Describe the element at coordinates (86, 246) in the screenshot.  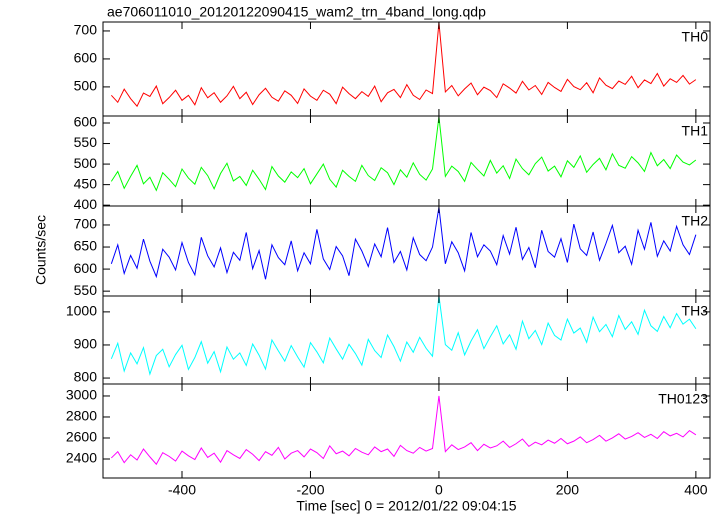
I see `y-tick-label: 650` at that location.